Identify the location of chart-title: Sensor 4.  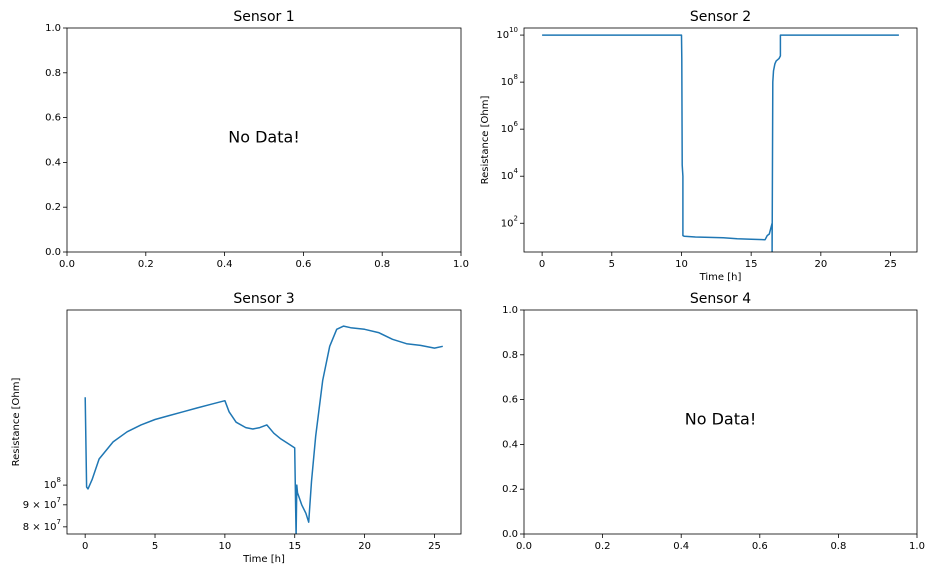
(720, 299).